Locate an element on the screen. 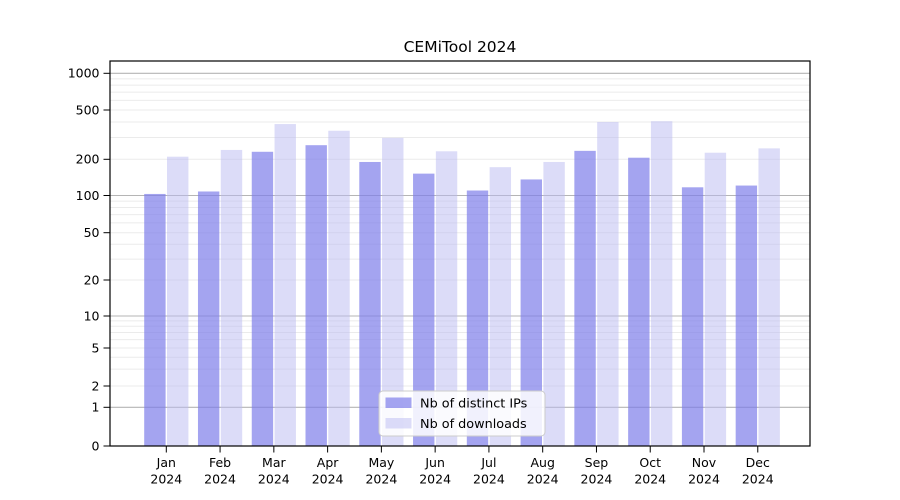 The width and height of the screenshot is (900, 500). x-tick-label-month: Oct is located at coordinates (650, 462).